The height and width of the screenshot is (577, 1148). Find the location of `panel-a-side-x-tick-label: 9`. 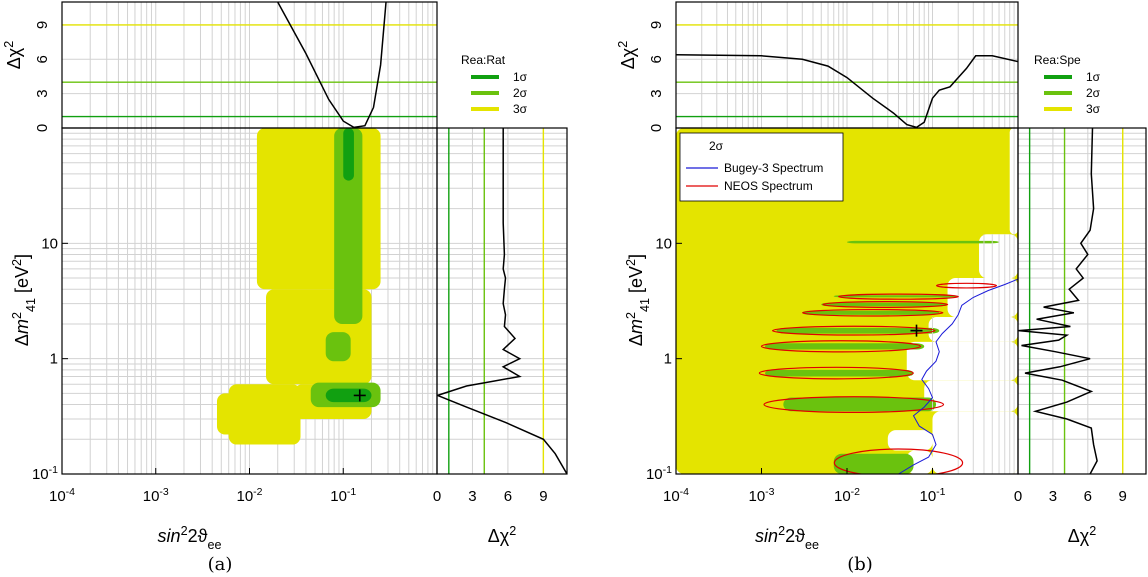

panel-a-side-x-tick-label: 9 is located at coordinates (543, 496).